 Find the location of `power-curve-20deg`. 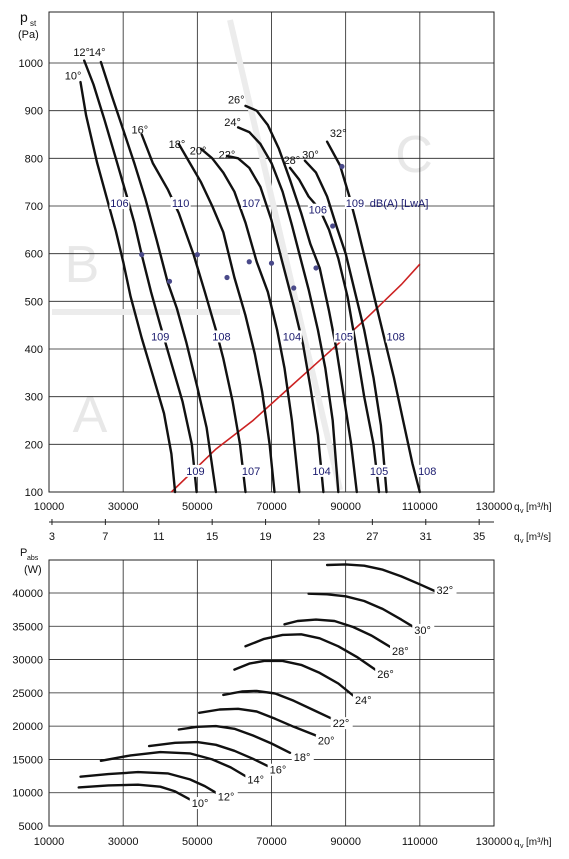

power-curve-20deg is located at coordinates (257, 722).